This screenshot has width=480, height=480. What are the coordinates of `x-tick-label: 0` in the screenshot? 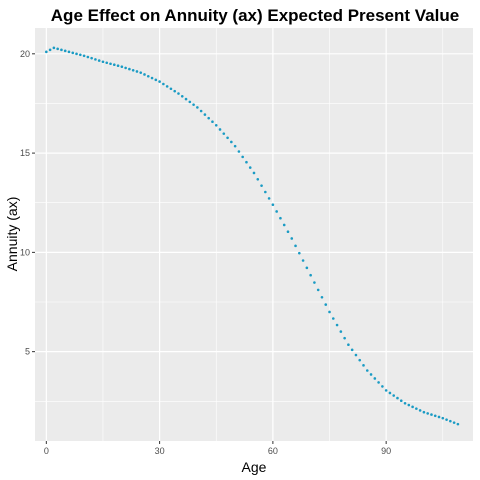 It's located at (46, 451).